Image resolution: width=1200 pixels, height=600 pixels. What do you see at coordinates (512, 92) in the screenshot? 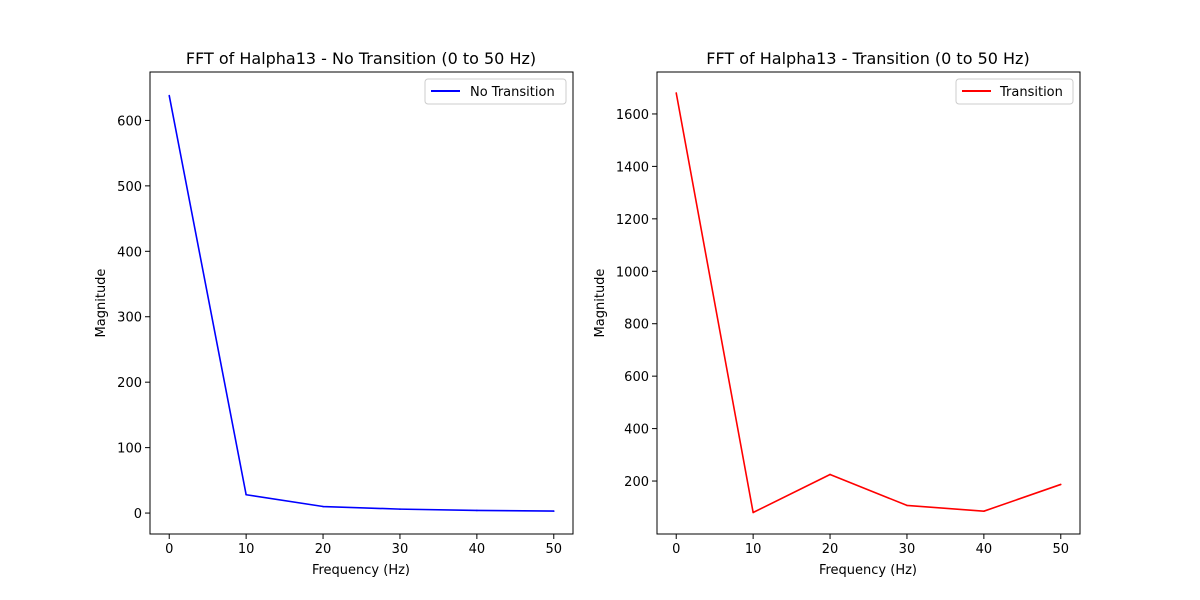
I see `legend-label: No Transition` at bounding box center [512, 92].